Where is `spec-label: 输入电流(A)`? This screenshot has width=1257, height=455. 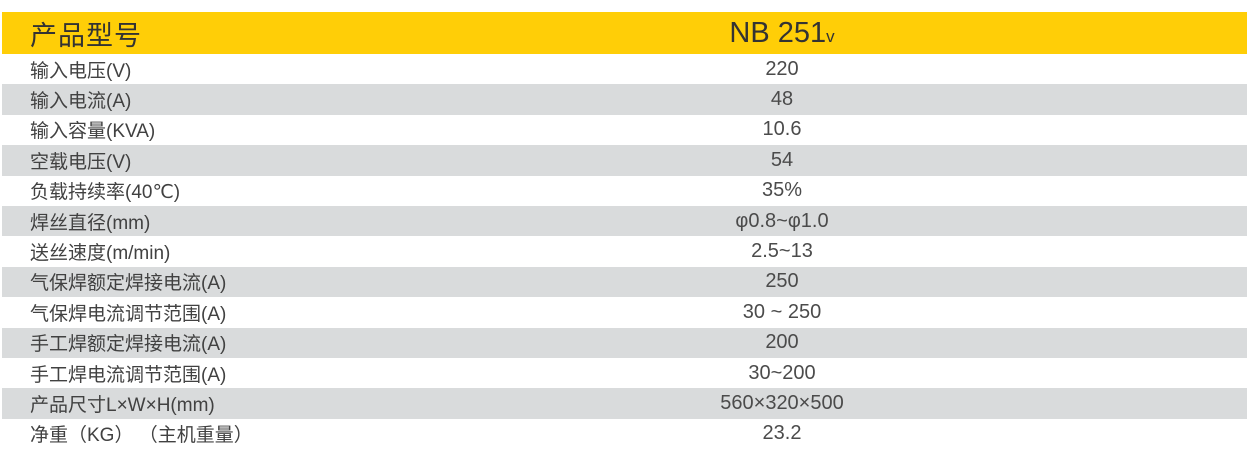
spec-label: 输入电流(A) is located at coordinates (81, 102).